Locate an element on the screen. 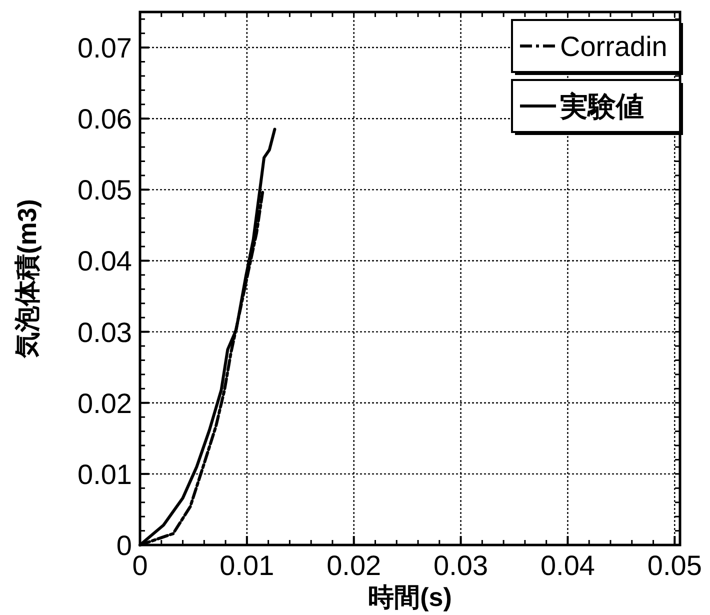  y-tick-label: 0.03 is located at coordinates (105, 332).